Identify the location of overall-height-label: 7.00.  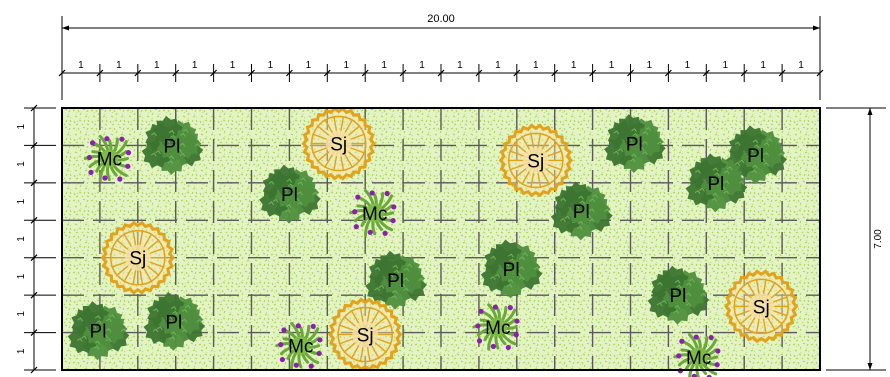
(878, 239).